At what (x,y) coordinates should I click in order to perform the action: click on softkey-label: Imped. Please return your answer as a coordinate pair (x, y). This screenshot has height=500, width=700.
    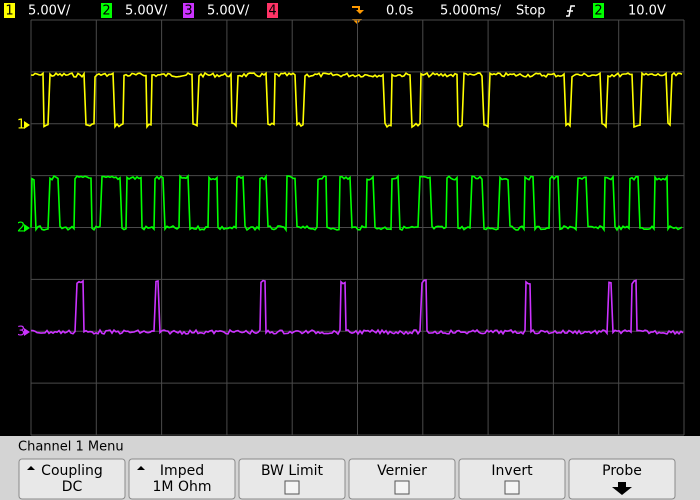
    Looking at the image, I should click on (182, 471).